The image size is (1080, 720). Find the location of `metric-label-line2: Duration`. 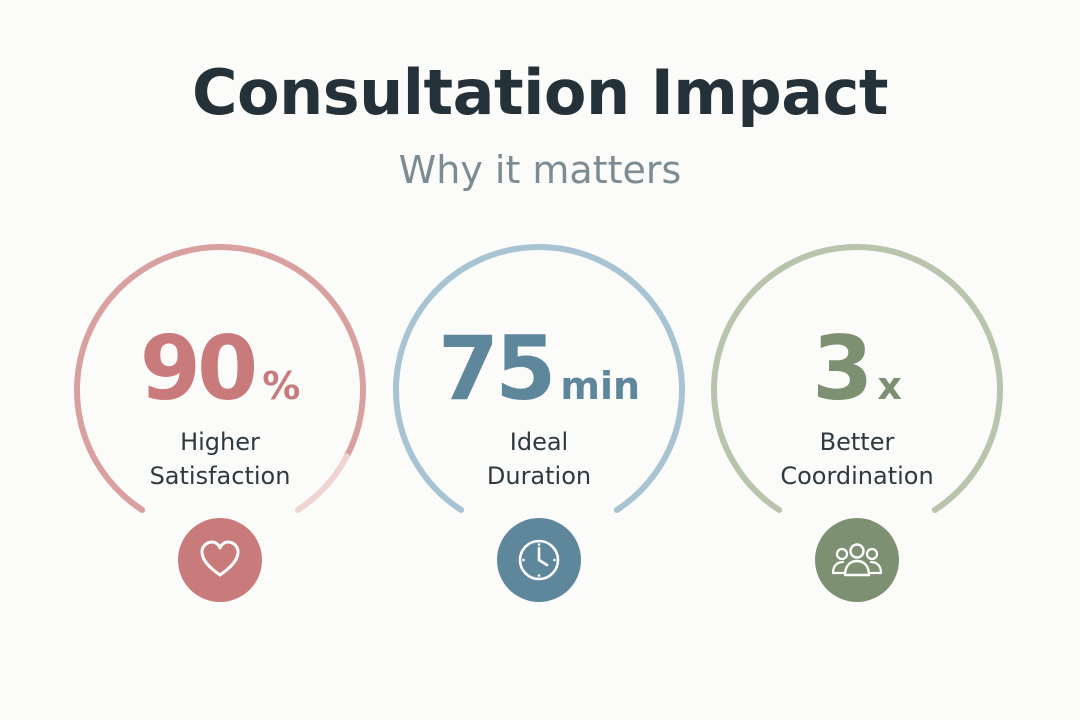

metric-label-line2: Duration is located at coordinates (539, 476).